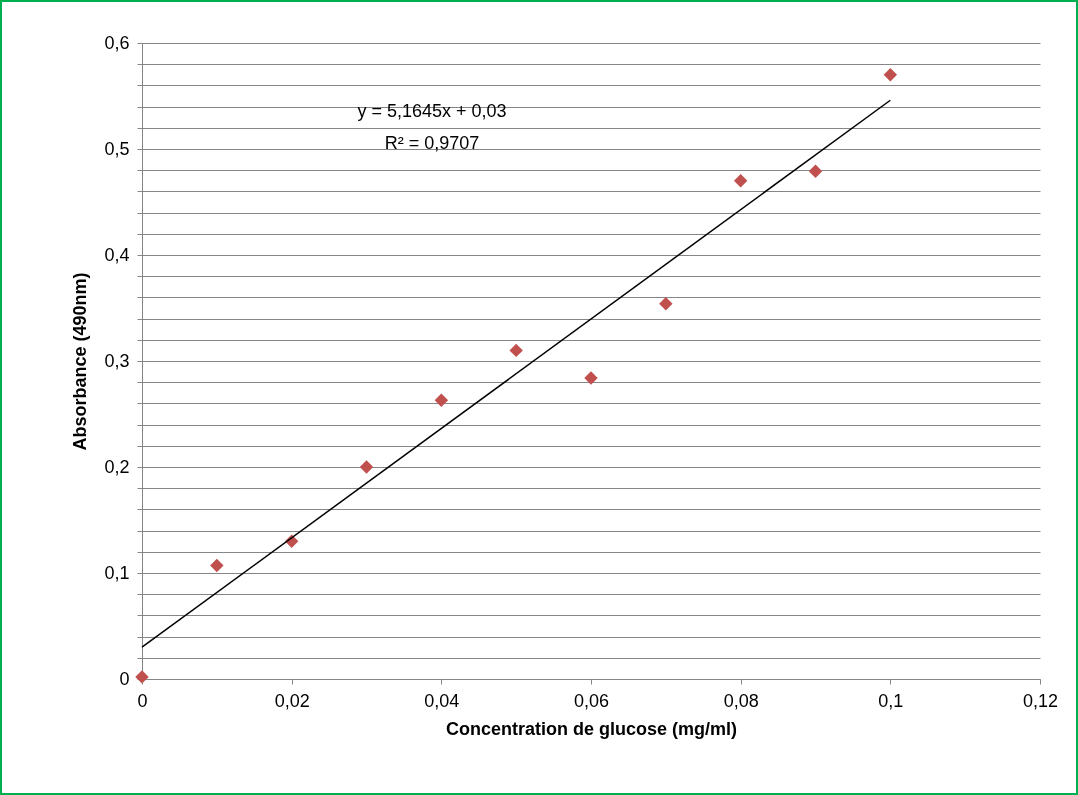 This screenshot has height=795, width=1078. I want to click on x-tick-label: 0,02, so click(292, 700).